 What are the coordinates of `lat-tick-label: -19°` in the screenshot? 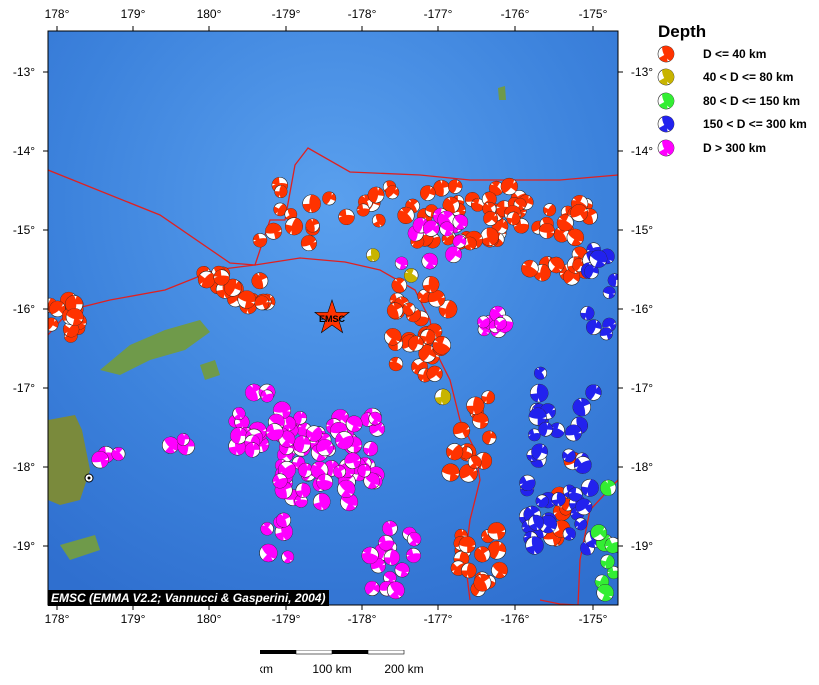 It's located at (642, 546).